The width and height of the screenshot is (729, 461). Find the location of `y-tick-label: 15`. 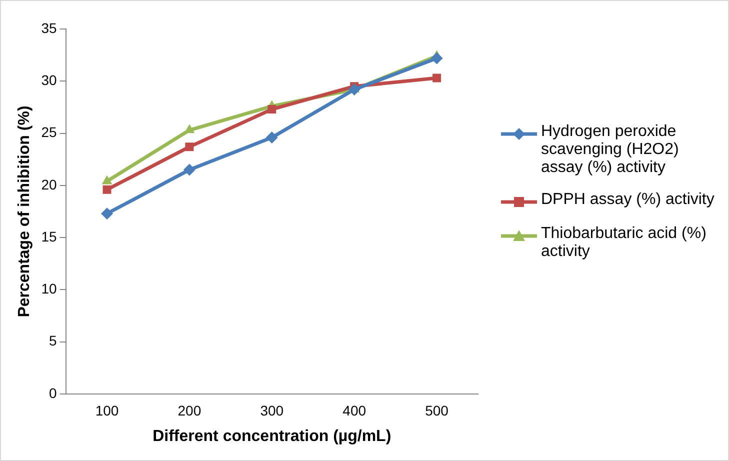

y-tick-label: 15 is located at coordinates (49, 236).